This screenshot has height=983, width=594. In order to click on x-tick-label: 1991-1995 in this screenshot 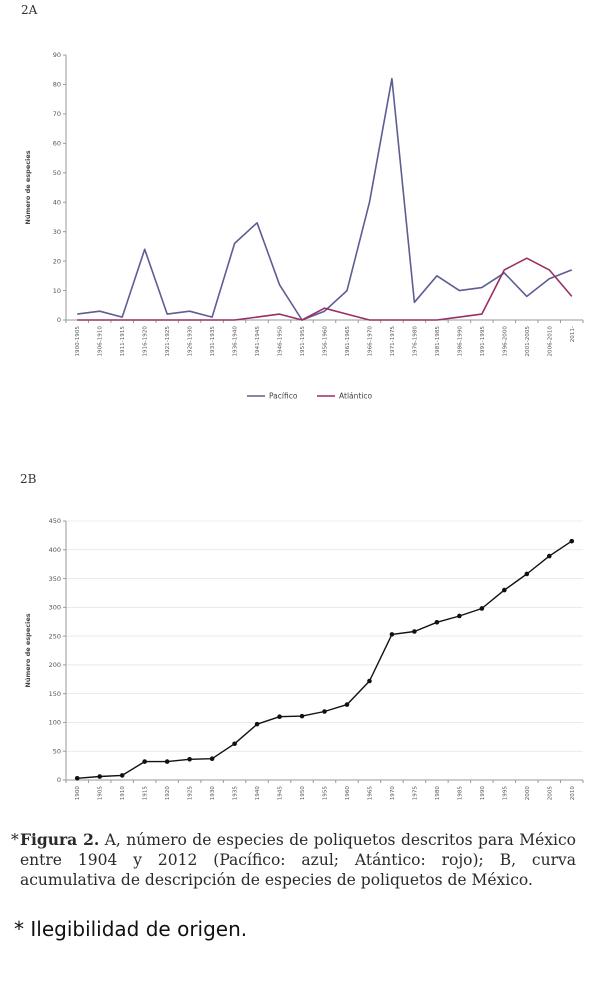, I will do `click(483, 341)`.